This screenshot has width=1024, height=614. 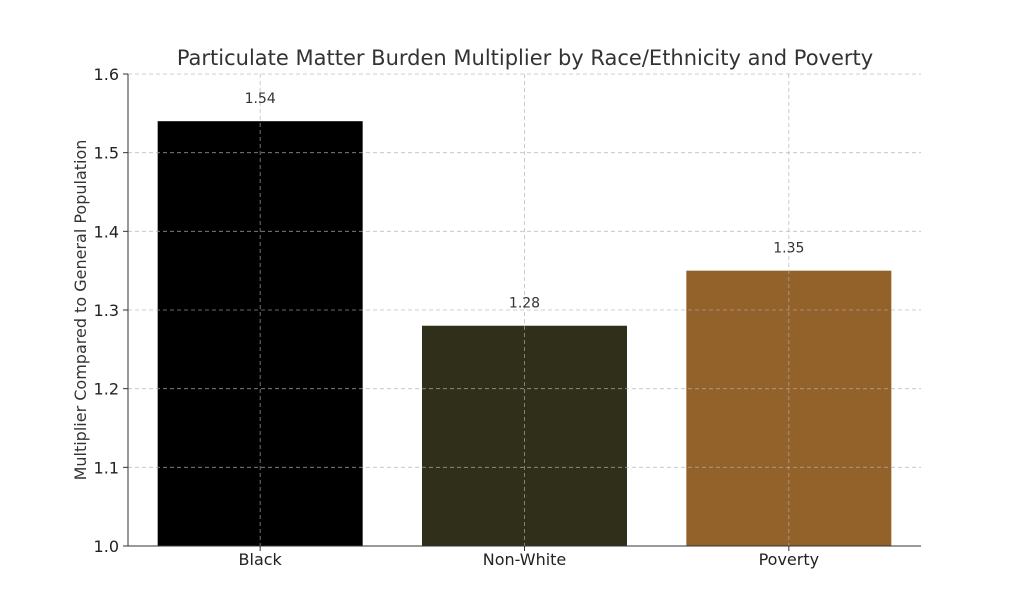 What do you see at coordinates (106, 231) in the screenshot?
I see `y-tick-label: 1.4` at bounding box center [106, 231].